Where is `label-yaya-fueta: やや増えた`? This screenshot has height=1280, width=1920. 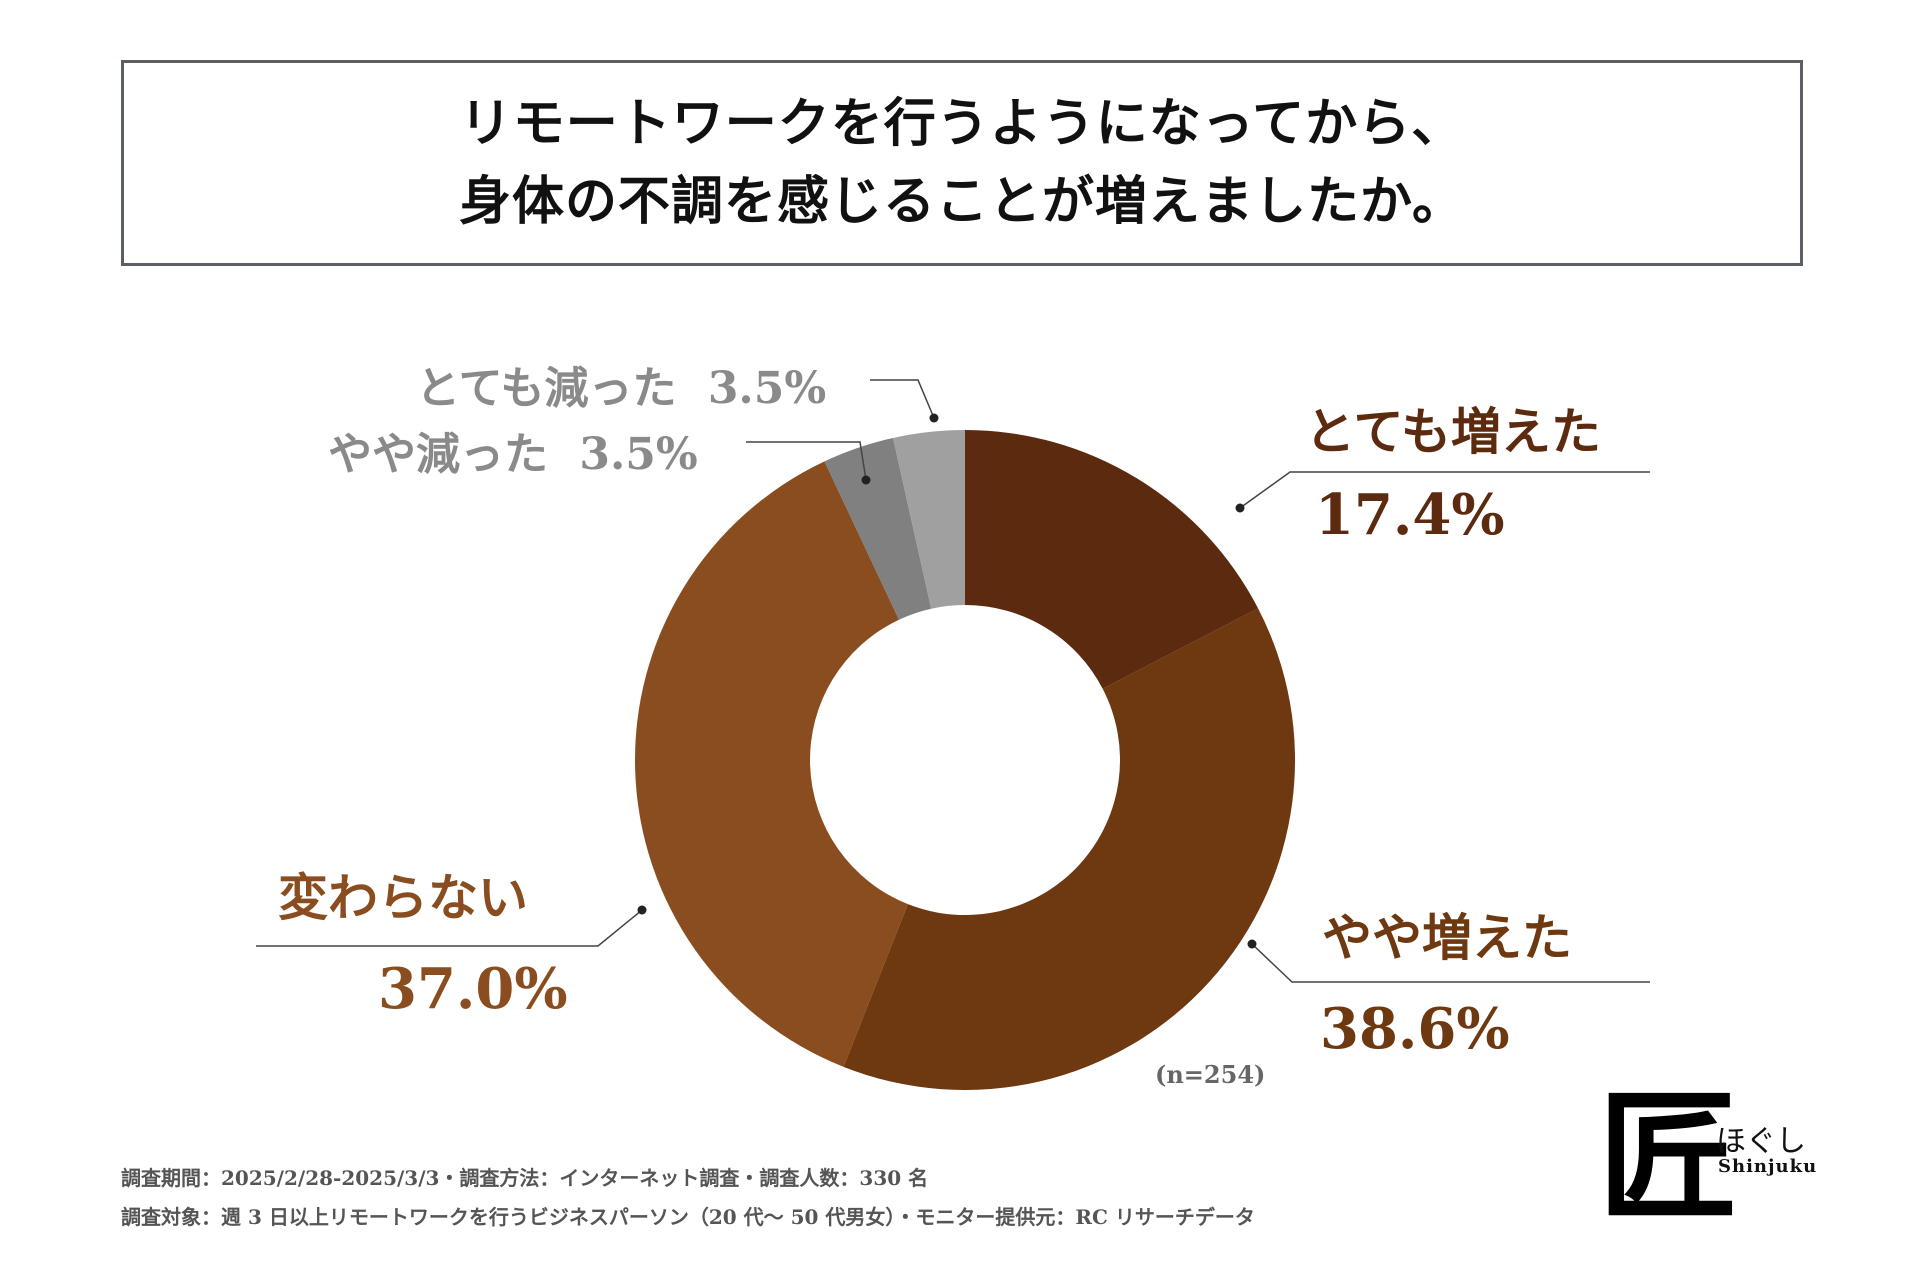
label-yaya-fueta: やや増えた is located at coordinates (1447, 937).